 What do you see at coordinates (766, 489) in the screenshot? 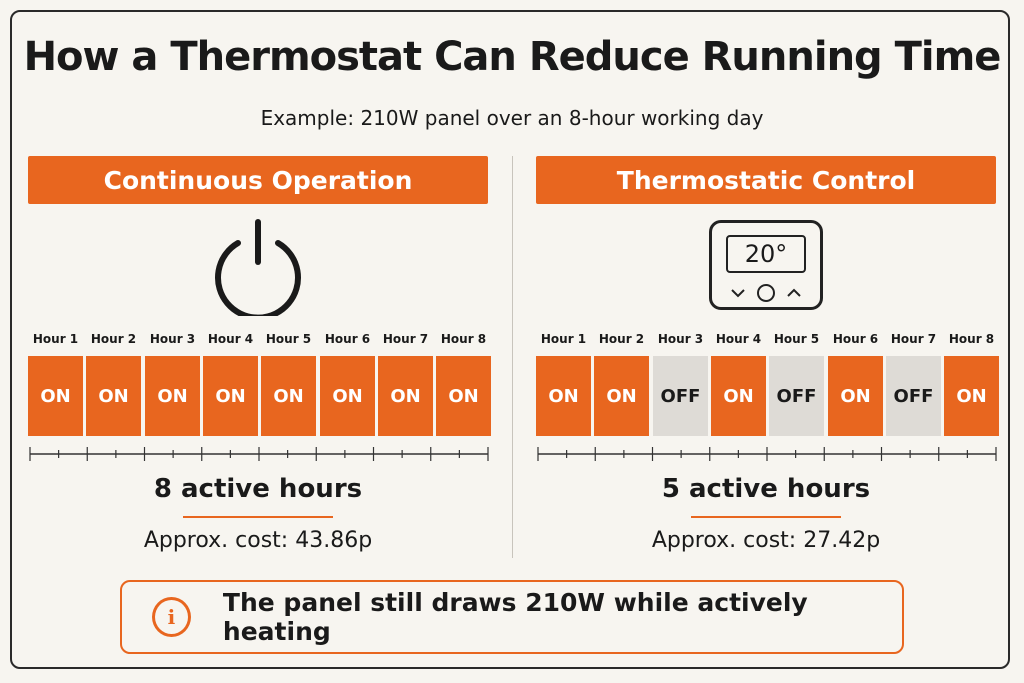
I see `thermostatic-active-hours: 5 active hours` at bounding box center [766, 489].